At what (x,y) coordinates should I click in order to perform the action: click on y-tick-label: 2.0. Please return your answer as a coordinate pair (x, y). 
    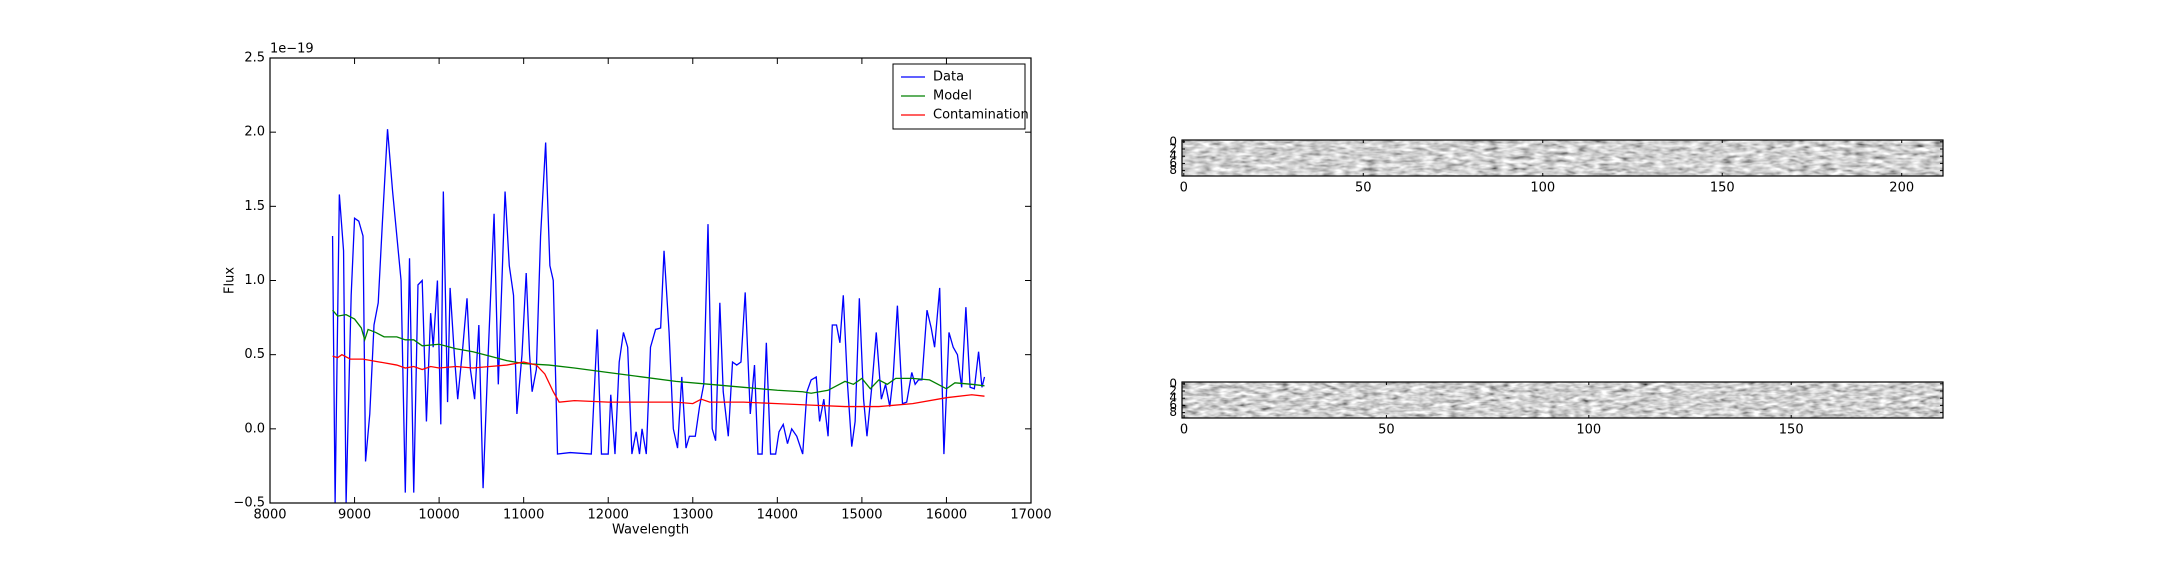
    Looking at the image, I should click on (254, 132).